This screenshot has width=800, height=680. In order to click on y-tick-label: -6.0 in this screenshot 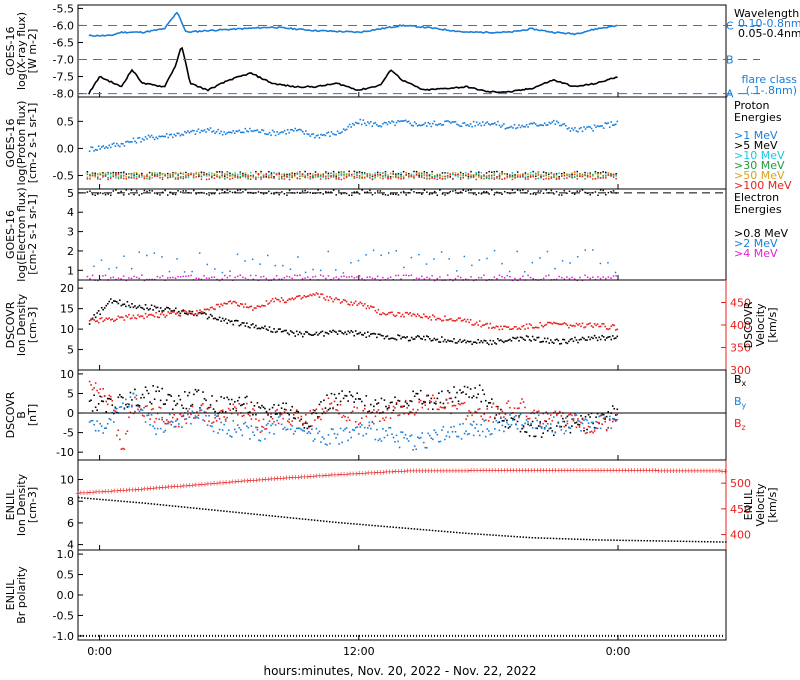, I will do `click(63, 25)`.